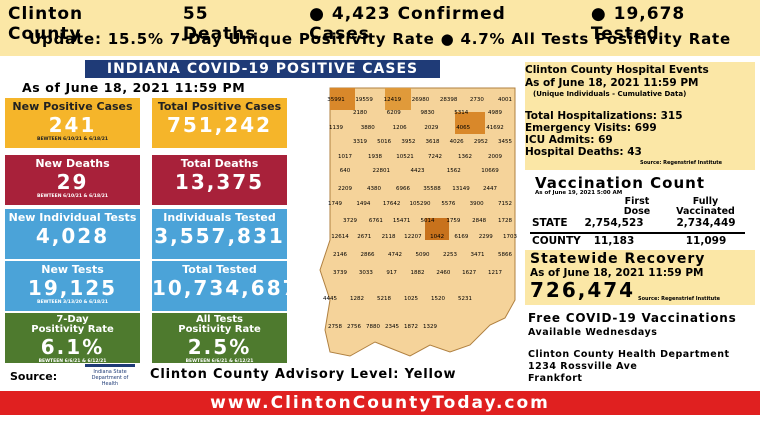 The image size is (760, 428). What do you see at coordinates (505, 221) in the screenshot?
I see `county-count: 1728` at bounding box center [505, 221].